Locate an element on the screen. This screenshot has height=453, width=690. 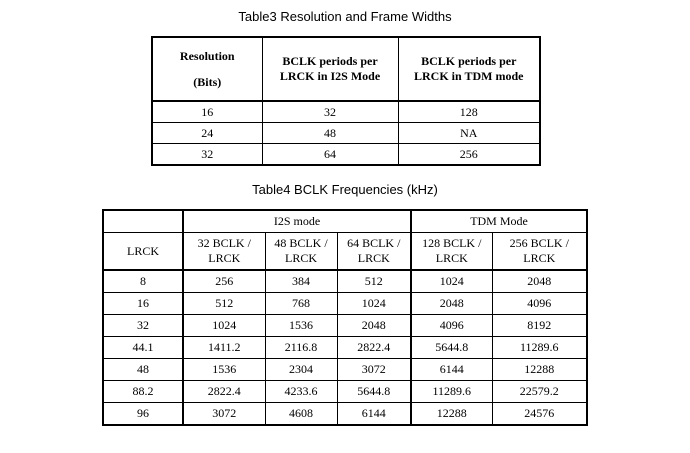
bclk-64-header: 64 BCLK / LRCK is located at coordinates (374, 251).